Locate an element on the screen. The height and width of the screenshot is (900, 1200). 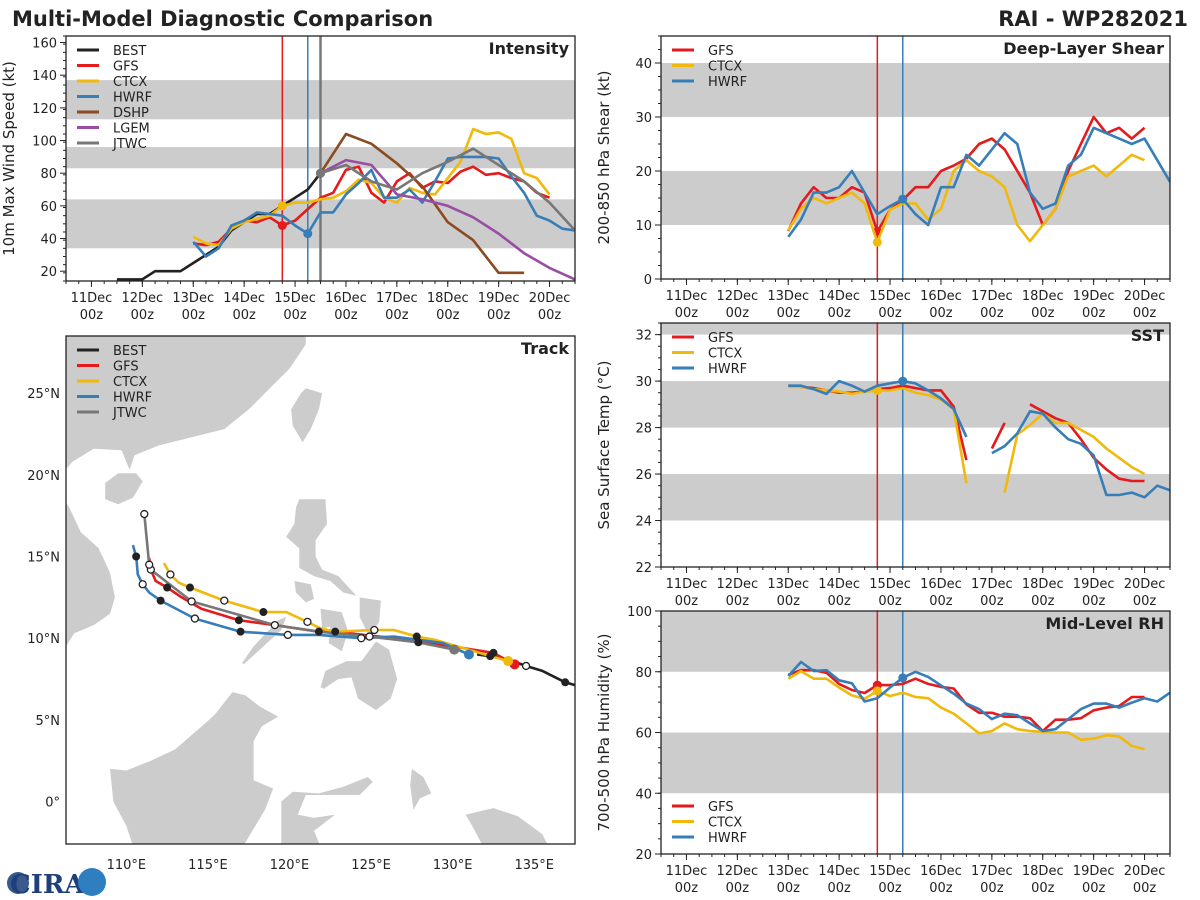
lon-tick-label: 110°E is located at coordinates (127, 865).